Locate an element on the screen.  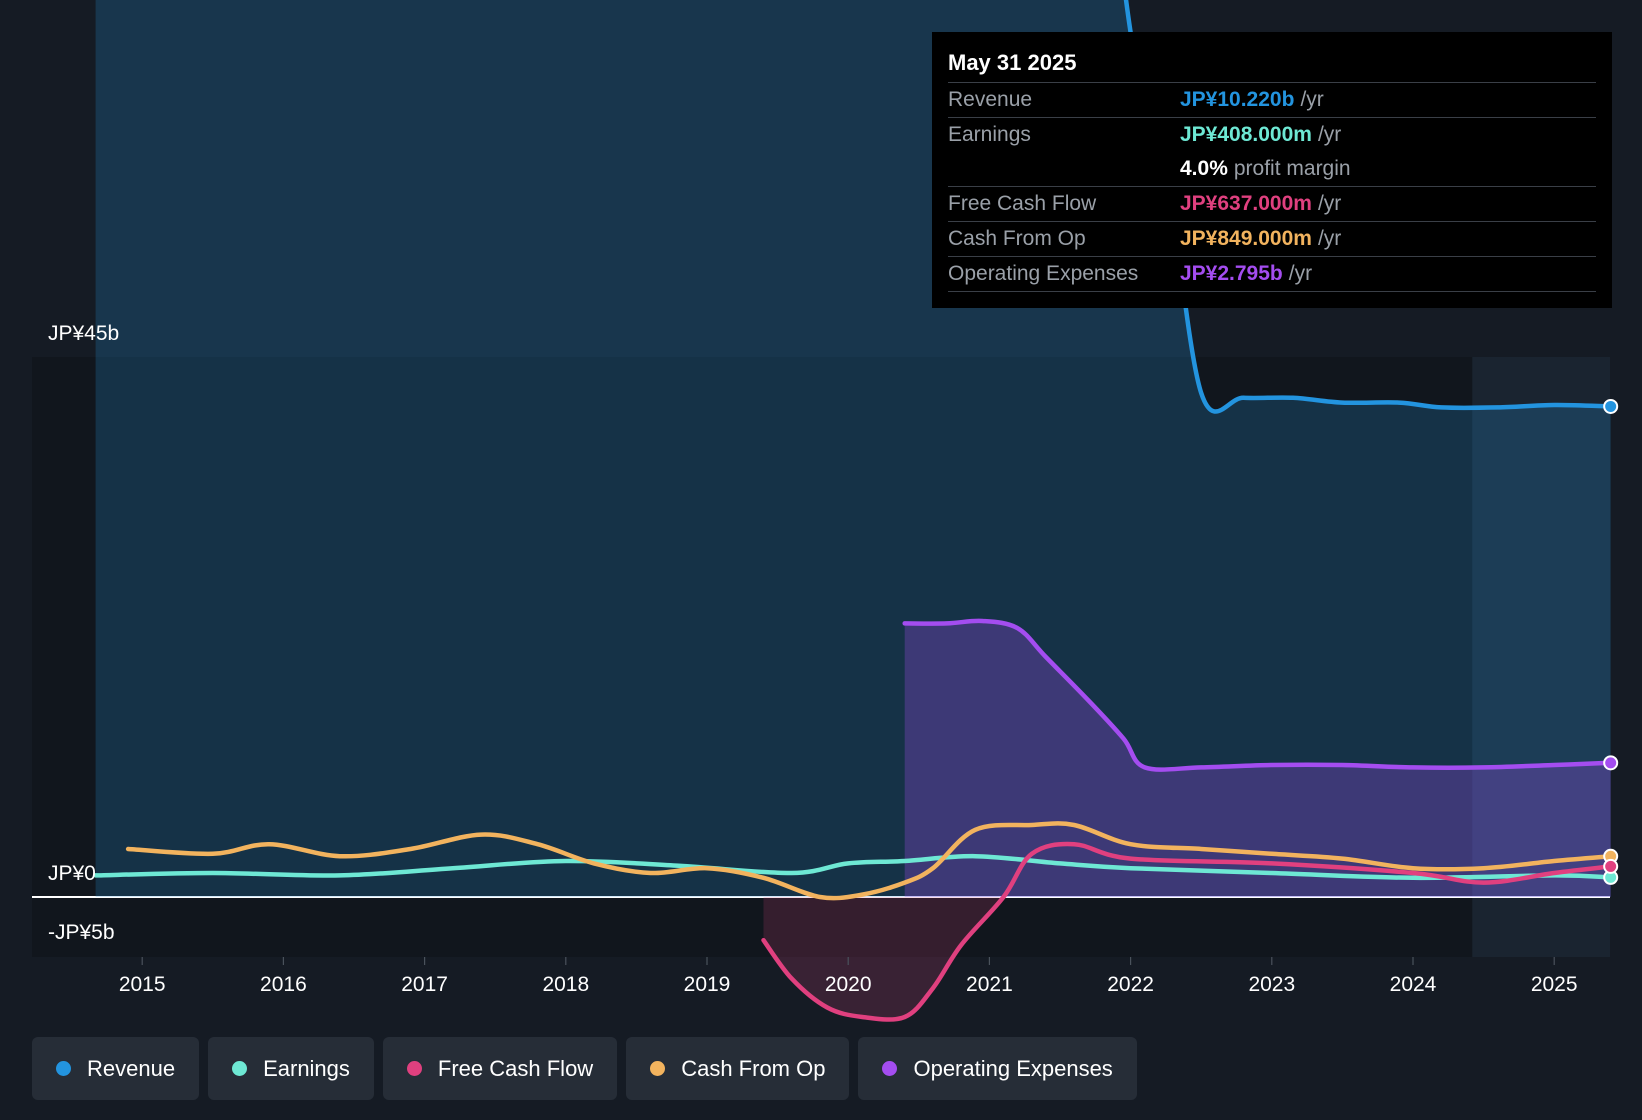
legend-item-cash-from-op: Cash From Op is located at coordinates (738, 1068).